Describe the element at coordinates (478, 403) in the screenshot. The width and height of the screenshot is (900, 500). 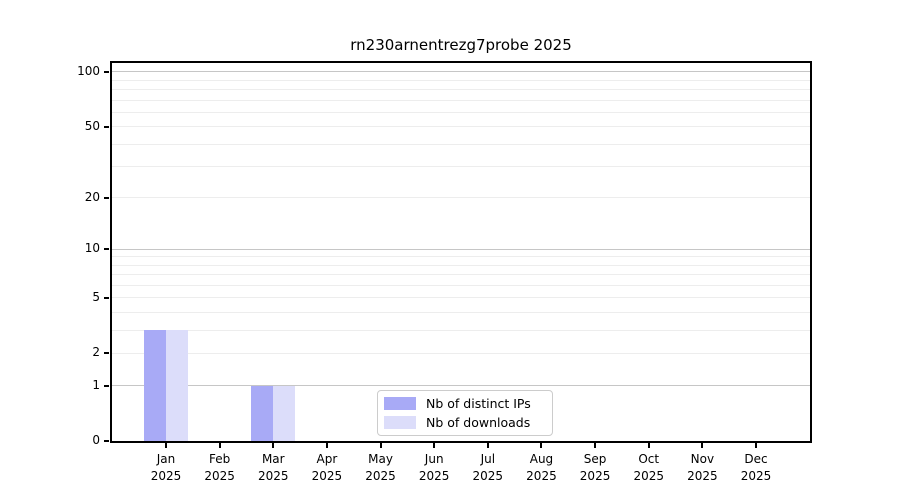
I see `legend-label-distinct-ips: Nb of distinct IPs` at that location.